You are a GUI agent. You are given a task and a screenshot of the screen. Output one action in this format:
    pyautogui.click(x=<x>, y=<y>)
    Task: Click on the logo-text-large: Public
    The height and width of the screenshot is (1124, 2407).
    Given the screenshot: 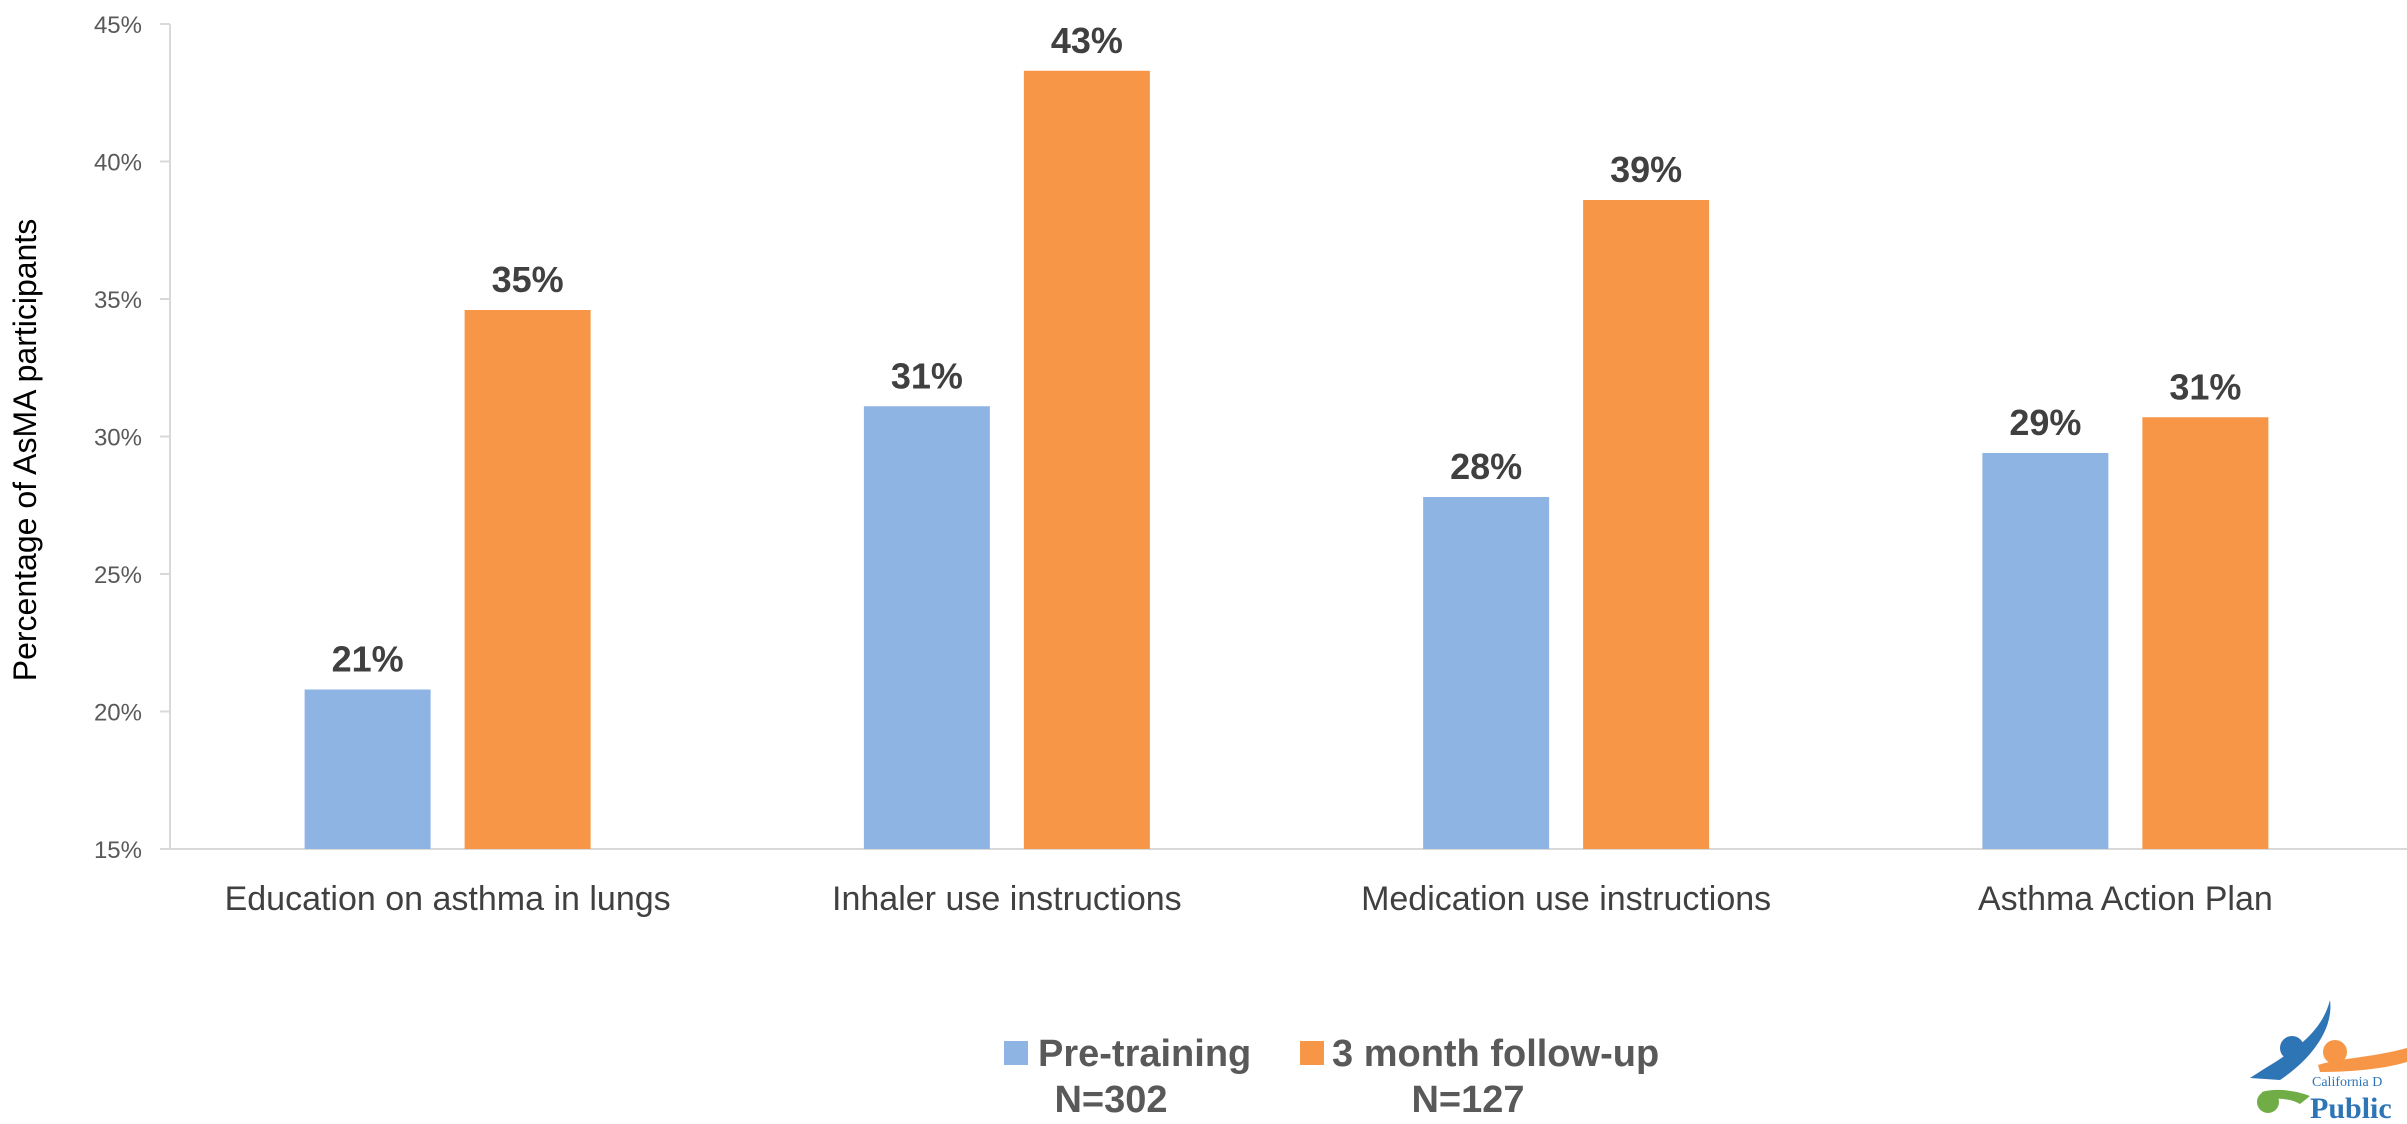 What is the action you would take?
    pyautogui.click(x=2351, y=1108)
    